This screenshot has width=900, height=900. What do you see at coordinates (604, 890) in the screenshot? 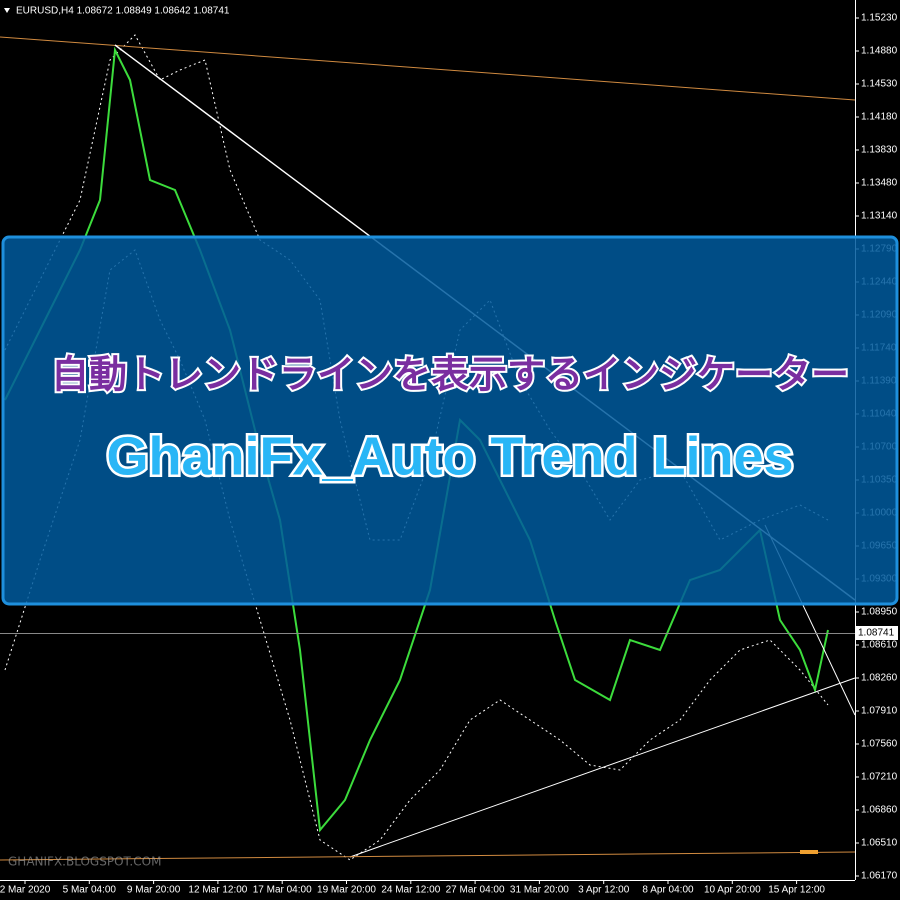
I see `time-label: 3 Apr 12:00` at bounding box center [604, 890].